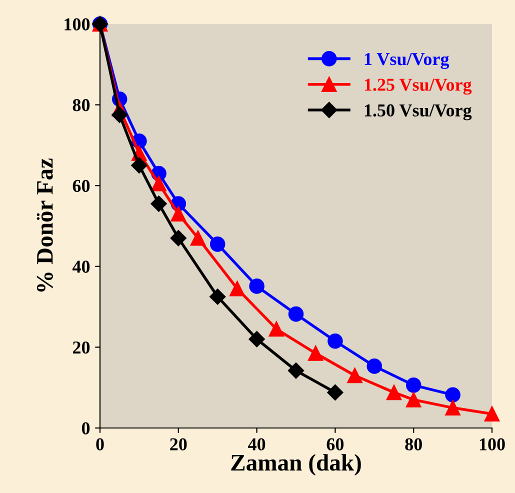 This screenshot has height=493, width=515. Describe the element at coordinates (413, 444) in the screenshot. I see `x-tick-label: 80` at that location.